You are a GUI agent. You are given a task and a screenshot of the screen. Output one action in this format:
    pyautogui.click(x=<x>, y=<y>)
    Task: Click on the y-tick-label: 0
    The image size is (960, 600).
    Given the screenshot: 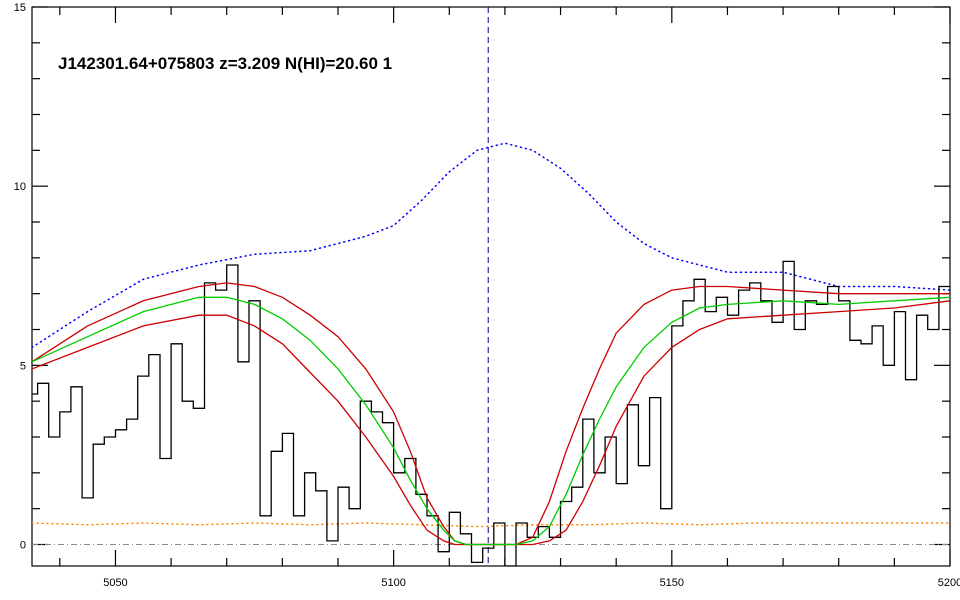 What is the action you would take?
    pyautogui.click(x=23, y=546)
    